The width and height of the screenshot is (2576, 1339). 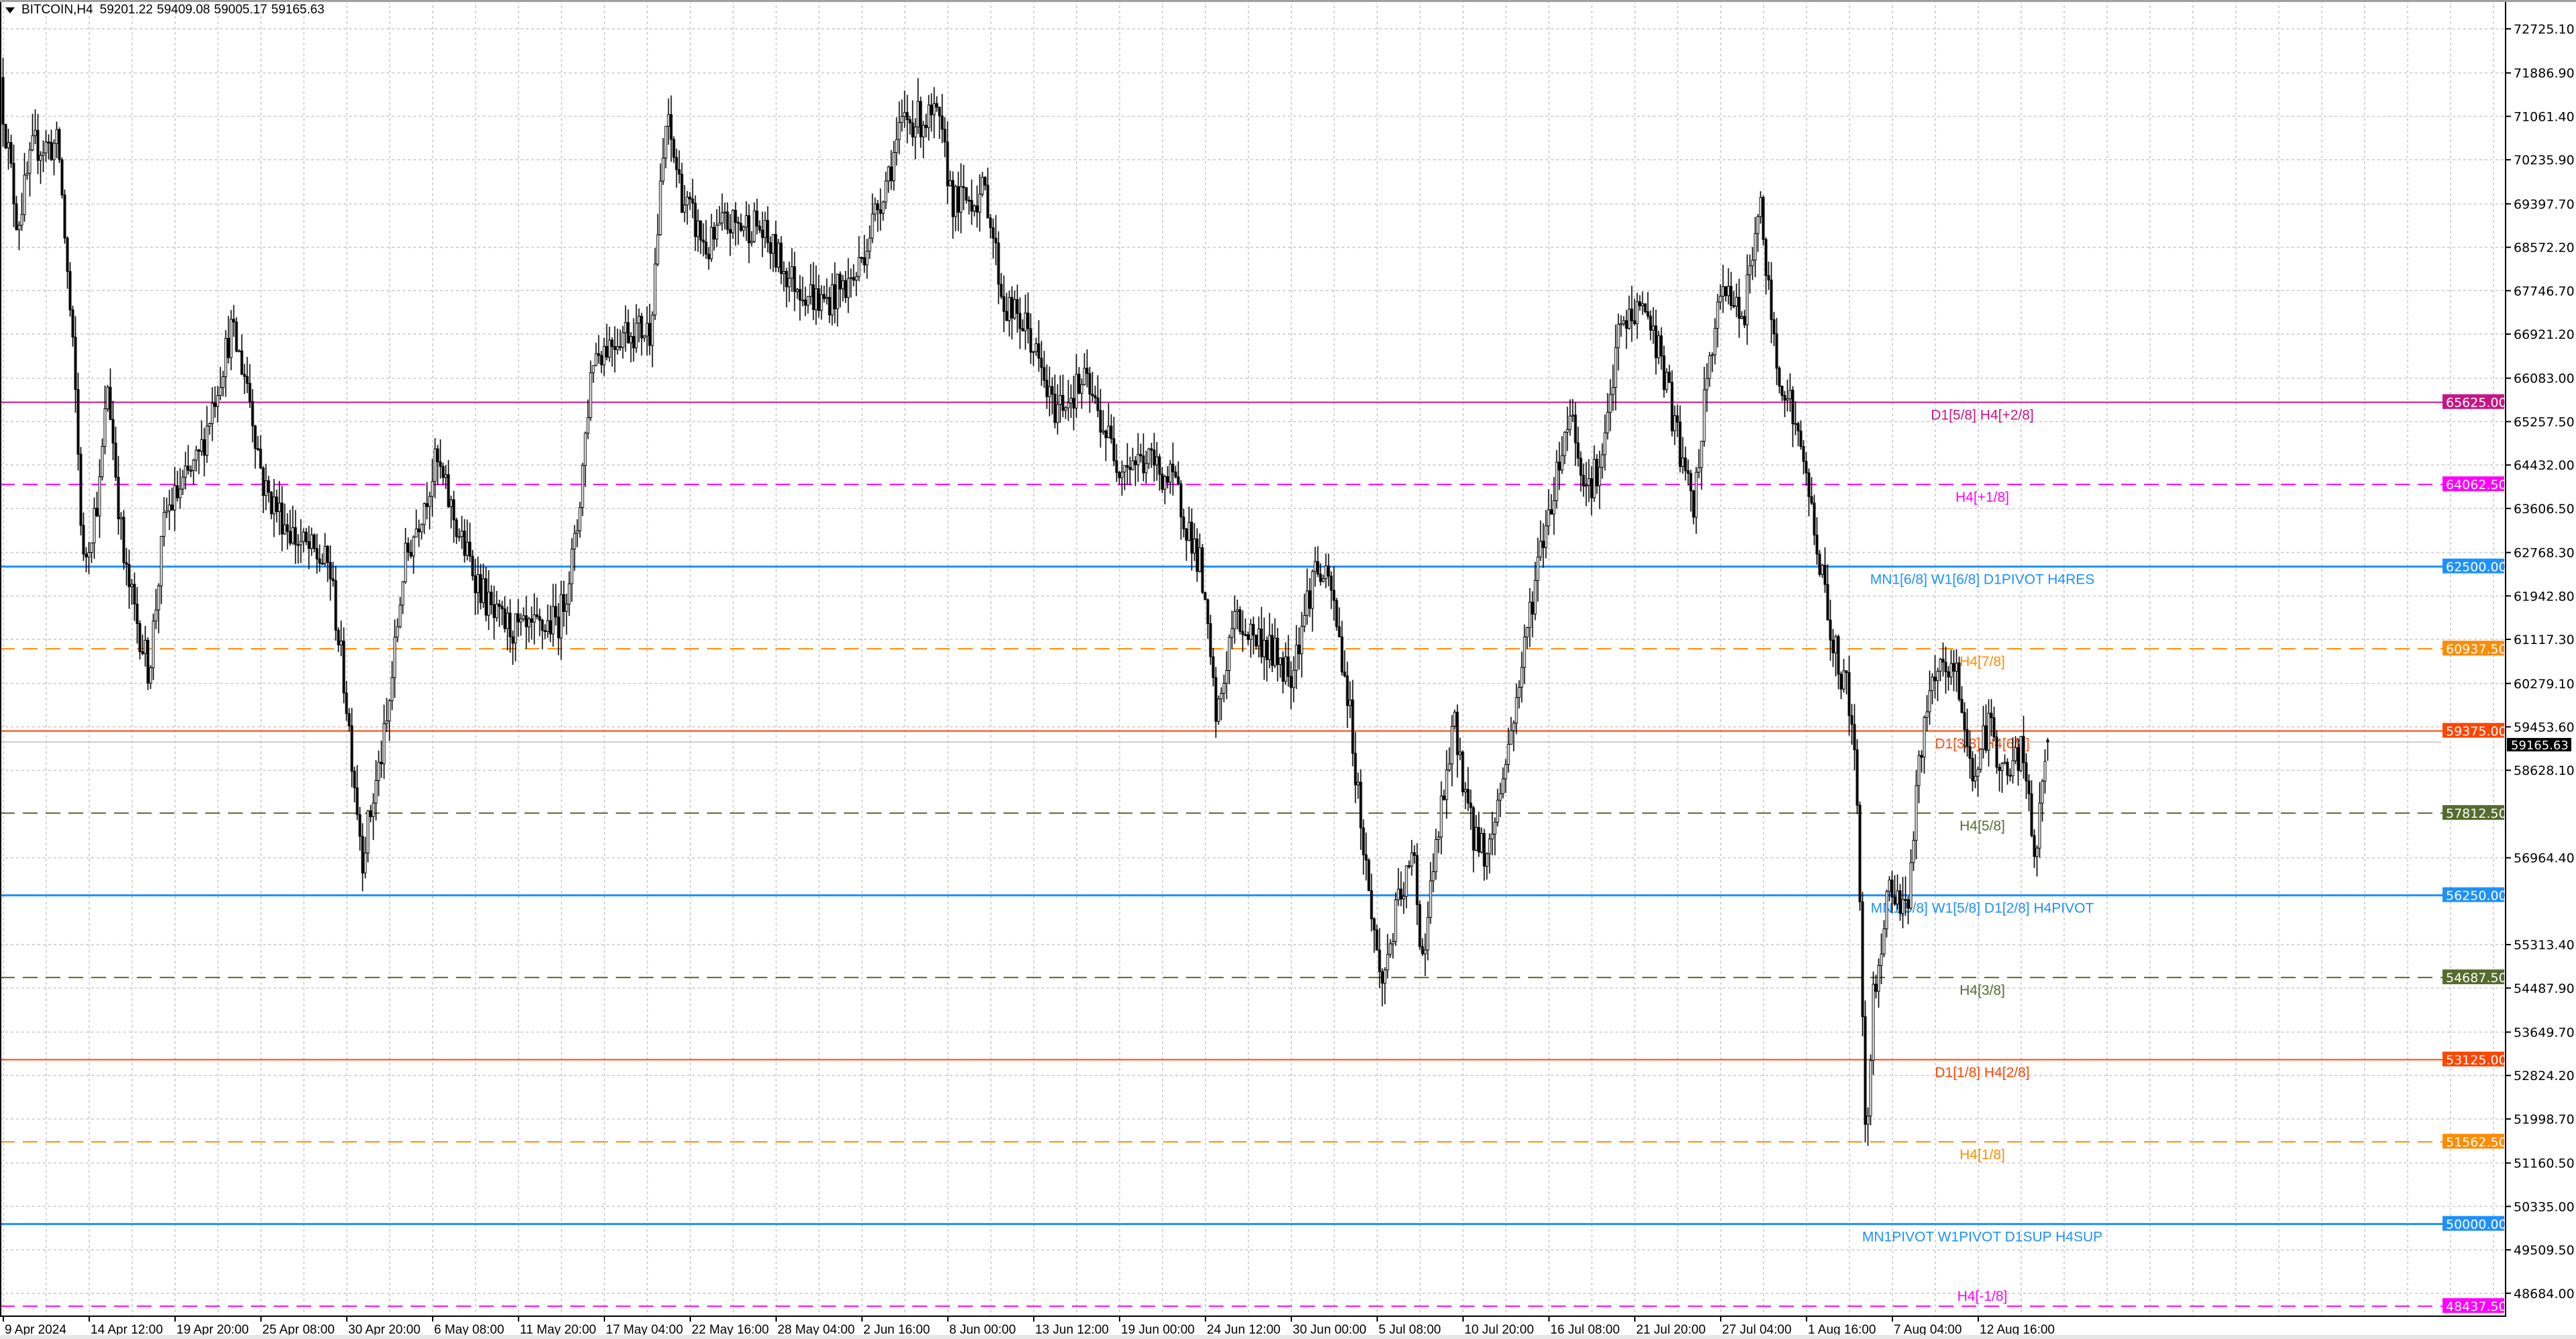 I want to click on time-axis-label: 19 Jun 00:00, so click(x=1158, y=1330).